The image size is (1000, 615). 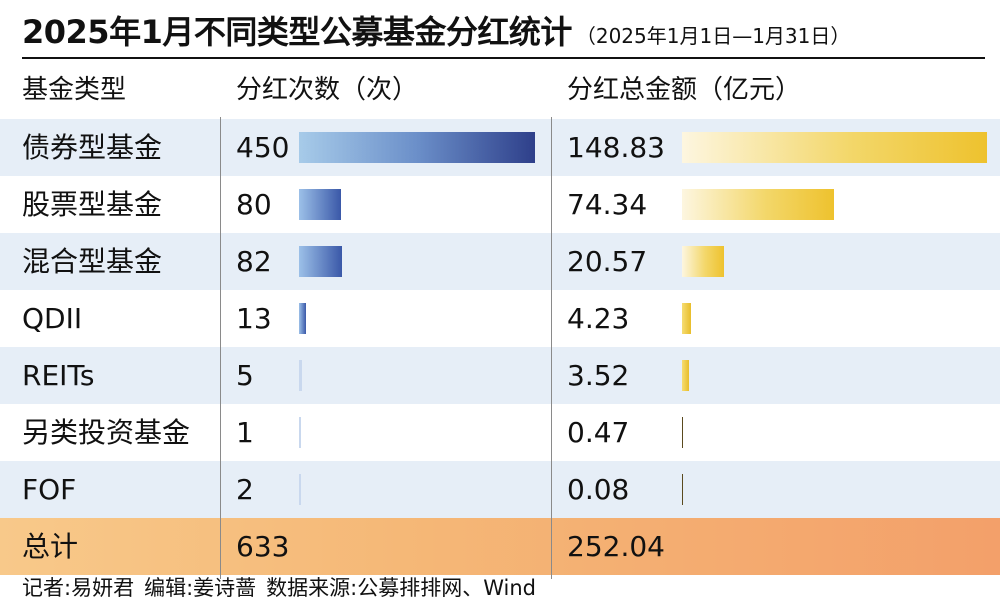 I want to click on header-dividend-amount: 分红总金额（亿元）, so click(x=684, y=90).